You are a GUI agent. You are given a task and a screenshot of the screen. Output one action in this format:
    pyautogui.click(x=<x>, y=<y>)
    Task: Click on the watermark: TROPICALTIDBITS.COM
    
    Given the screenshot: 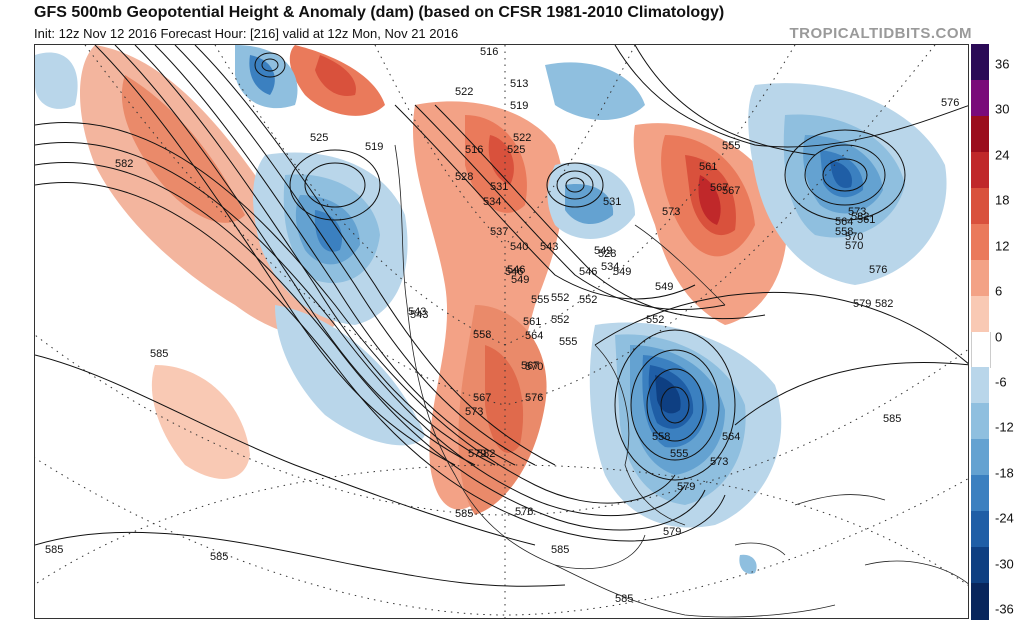 What is the action you would take?
    pyautogui.click(x=880, y=33)
    